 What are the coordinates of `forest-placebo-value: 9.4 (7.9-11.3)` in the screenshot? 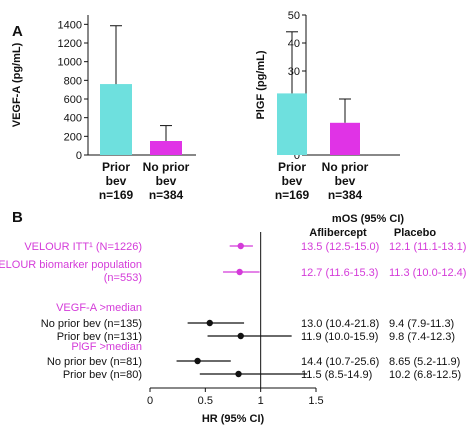 It's located at (421, 324).